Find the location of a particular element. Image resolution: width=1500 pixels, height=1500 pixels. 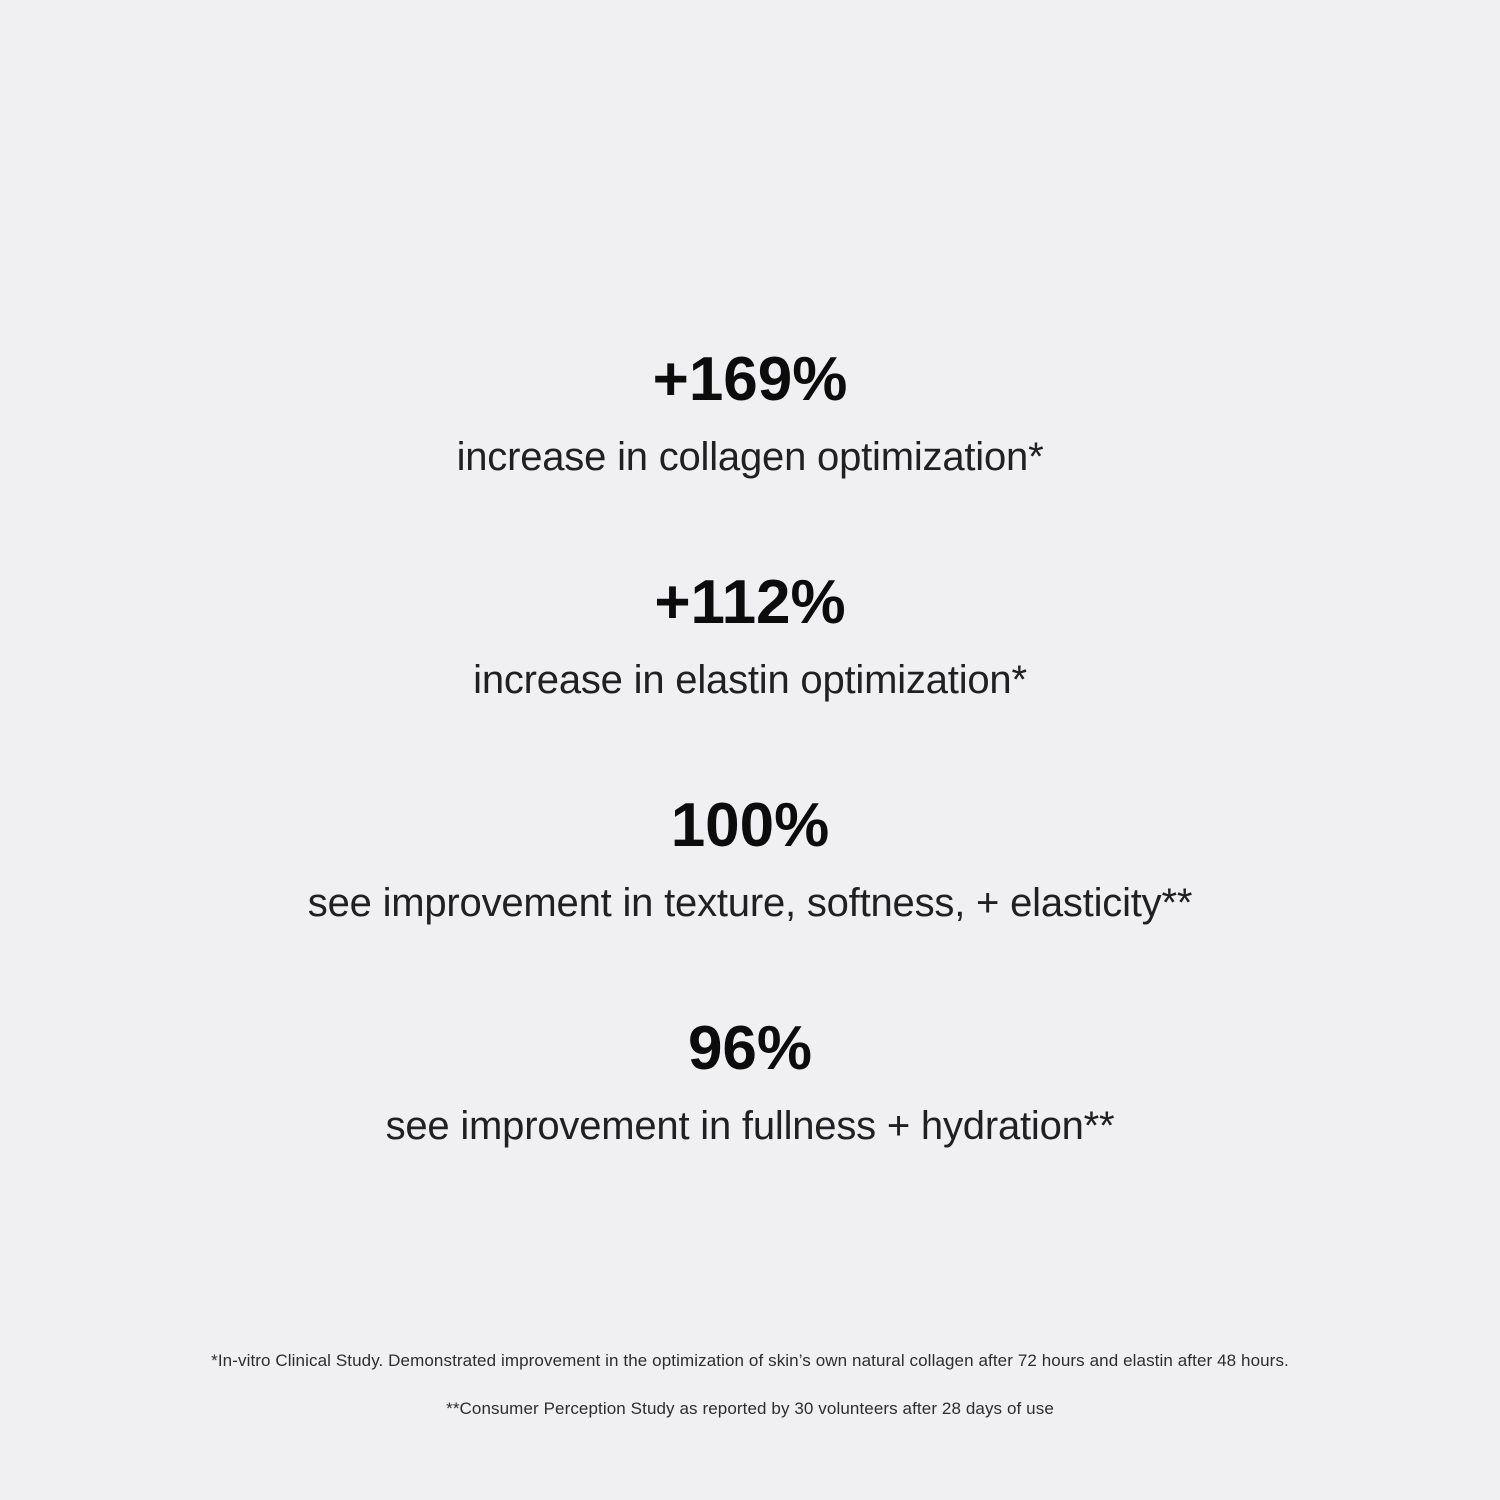

stat-collagen-label: increase in collagen optimization* is located at coordinates (750, 457).